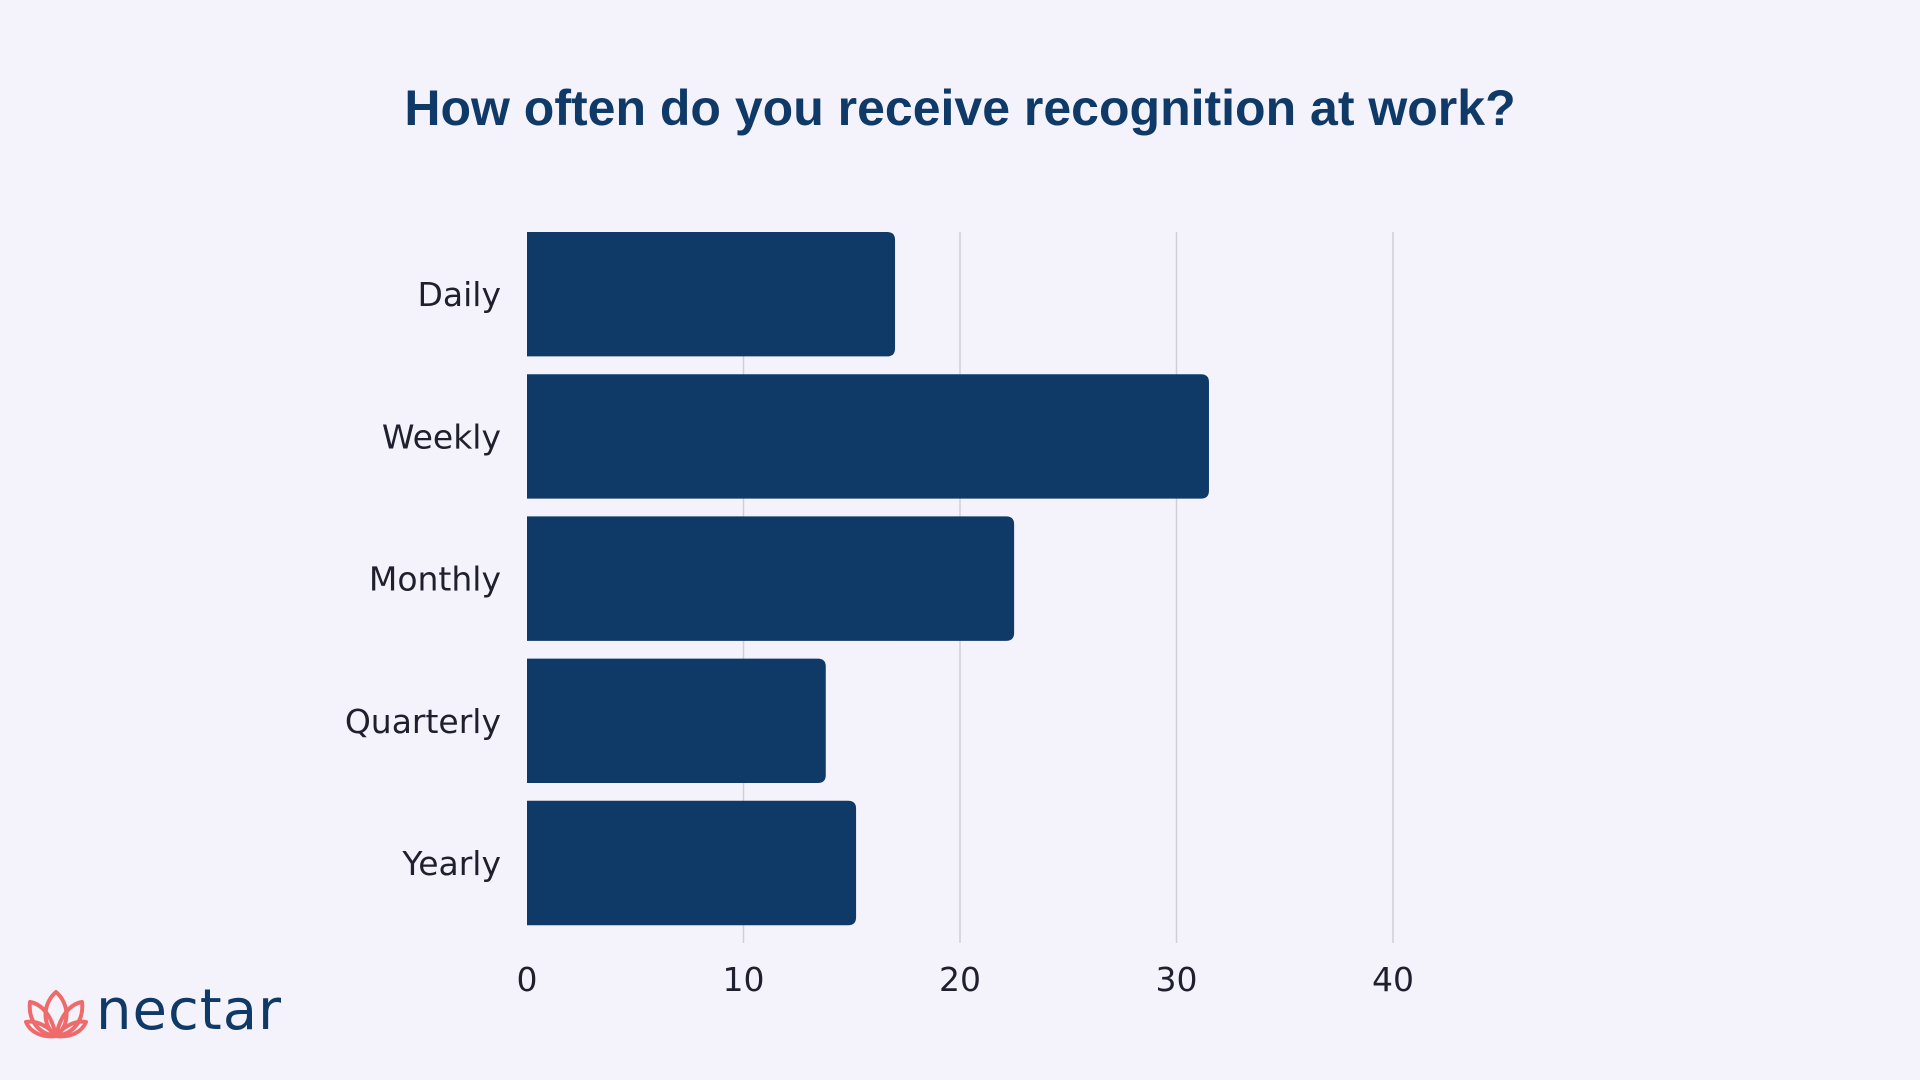  What do you see at coordinates (771, 578) in the screenshot?
I see `bar-monthly` at bounding box center [771, 578].